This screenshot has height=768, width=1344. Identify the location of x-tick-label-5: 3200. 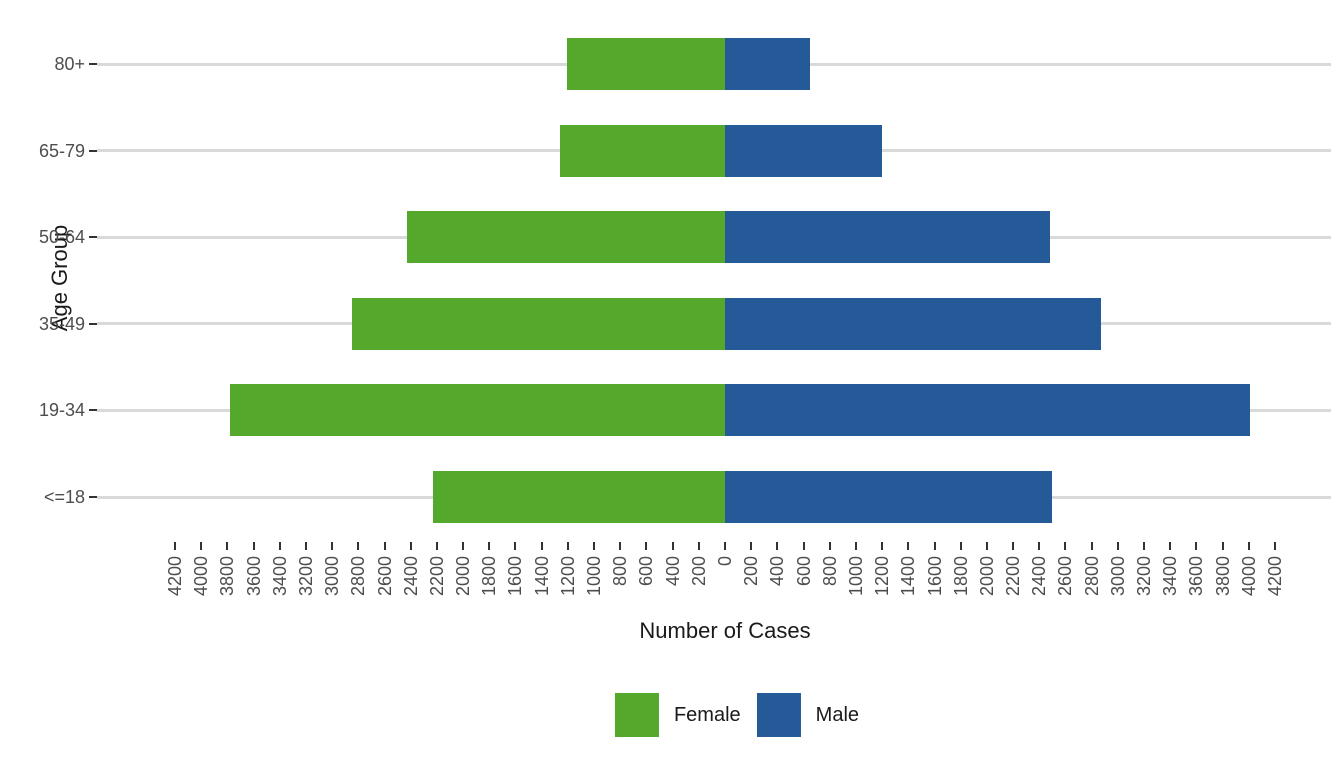
(305, 576).